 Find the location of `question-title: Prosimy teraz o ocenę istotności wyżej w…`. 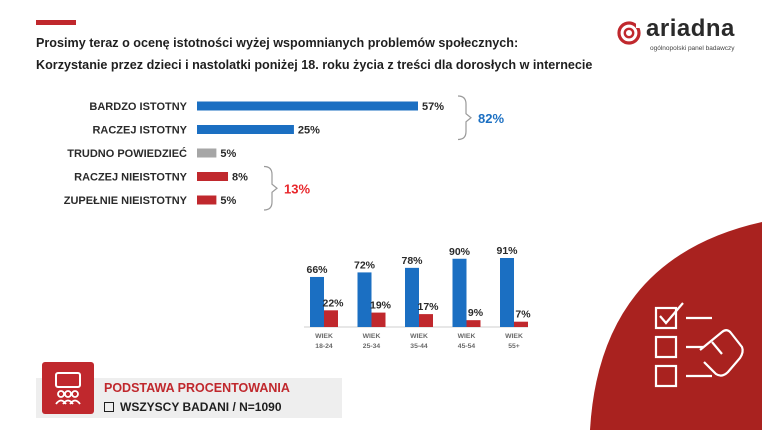

question-title: Prosimy teraz o ocenę istotności wyżej w… is located at coordinates (277, 43).